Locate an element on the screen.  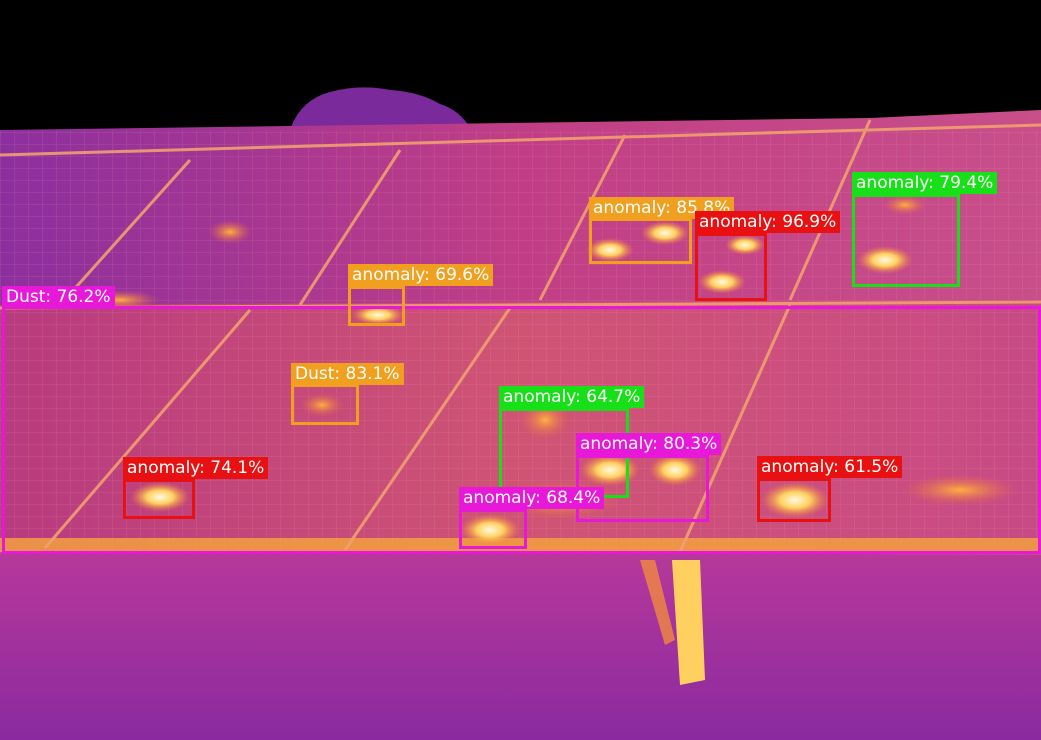
det-dust-831-label: Dust: 83.1% is located at coordinates (347, 374).